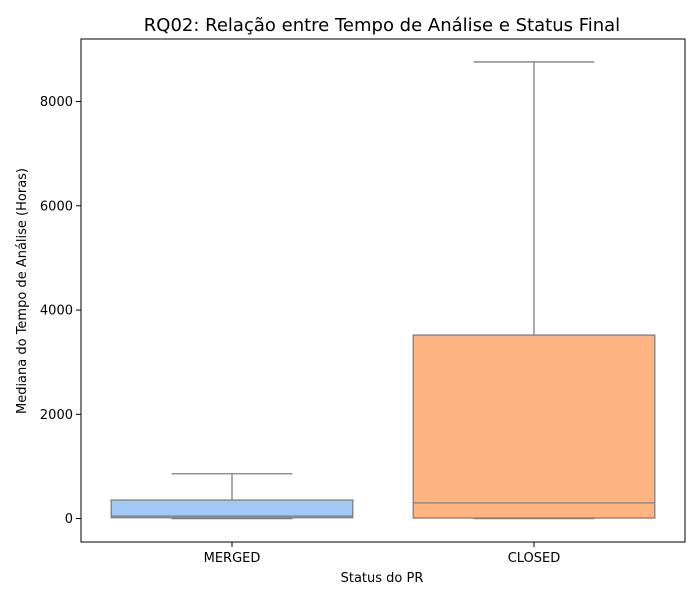 The image size is (700, 604). I want to click on box-merged, so click(232, 496).